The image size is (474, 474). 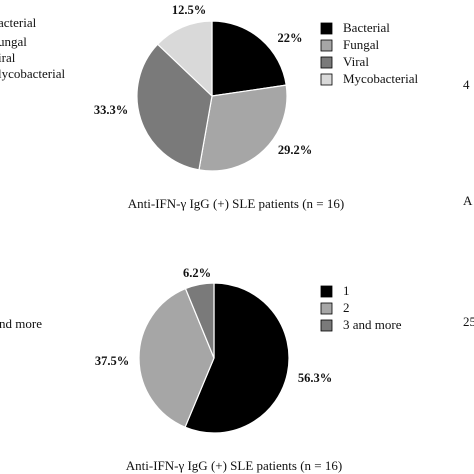 What do you see at coordinates (326, 28) in the screenshot?
I see `legend-swatch-bacterial` at bounding box center [326, 28].